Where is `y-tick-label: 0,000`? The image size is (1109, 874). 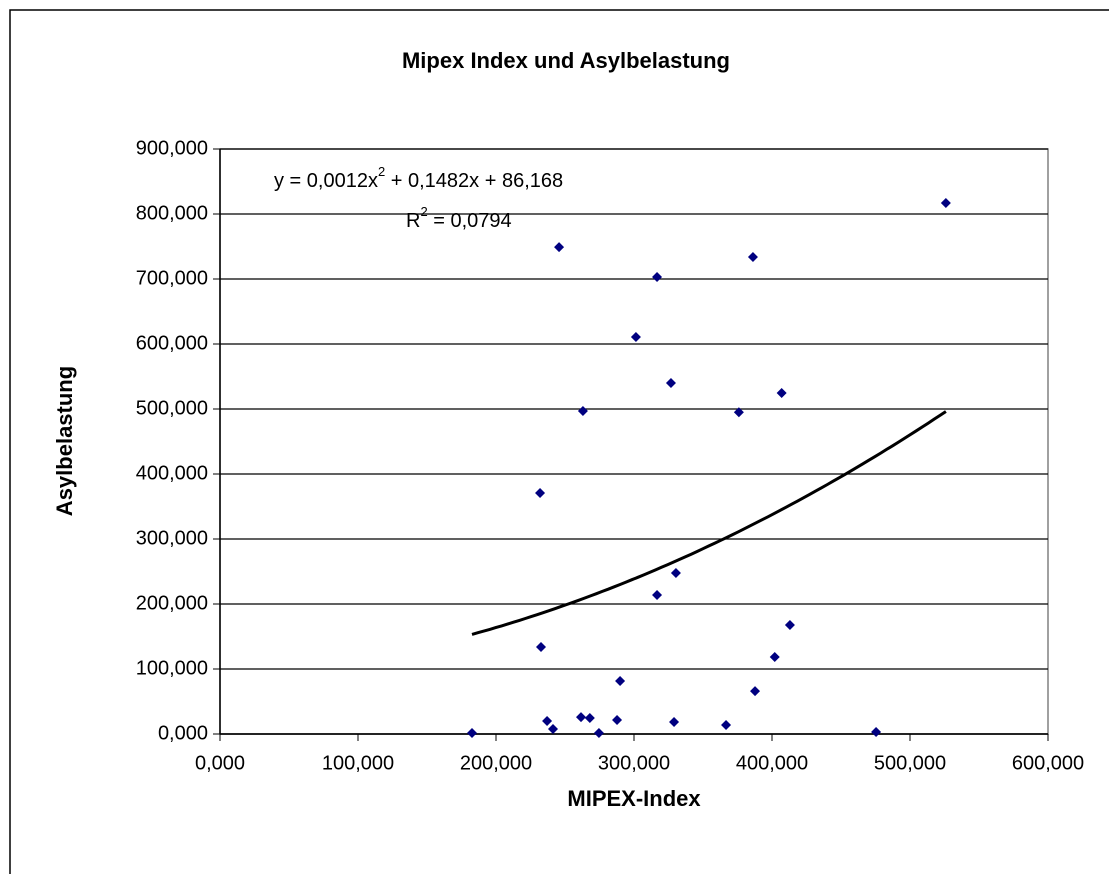 y-tick-label: 0,000 is located at coordinates (183, 733).